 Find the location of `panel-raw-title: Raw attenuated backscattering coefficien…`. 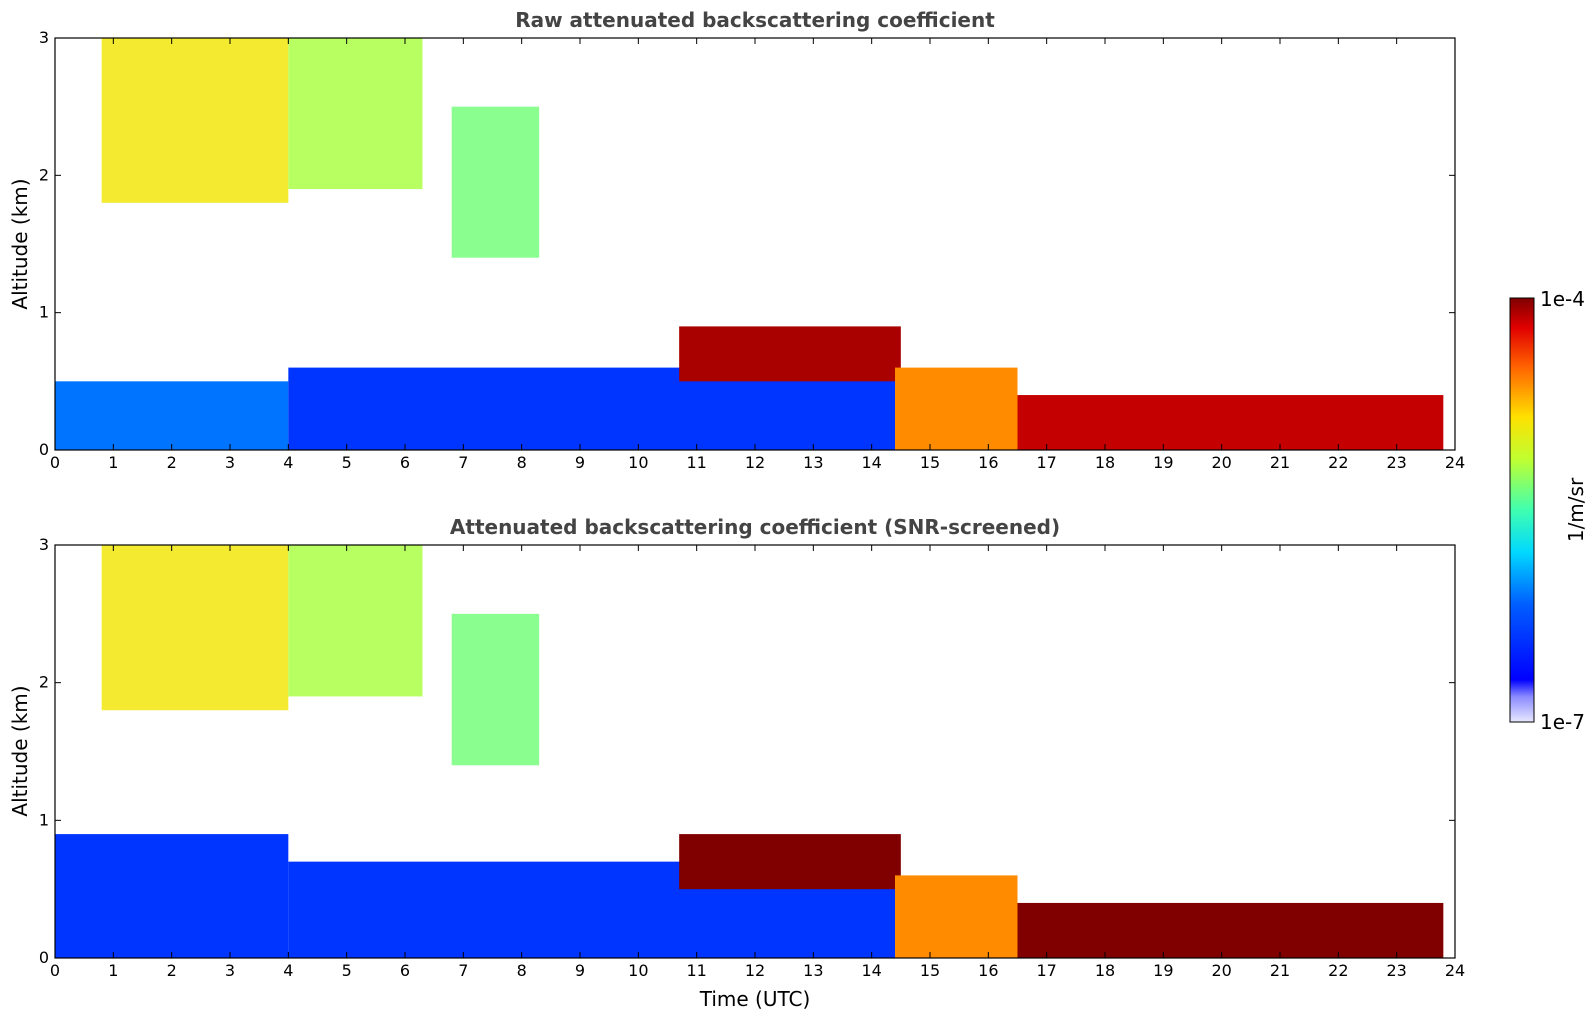

panel-raw-title: Raw attenuated backscattering coefficien… is located at coordinates (755, 20).